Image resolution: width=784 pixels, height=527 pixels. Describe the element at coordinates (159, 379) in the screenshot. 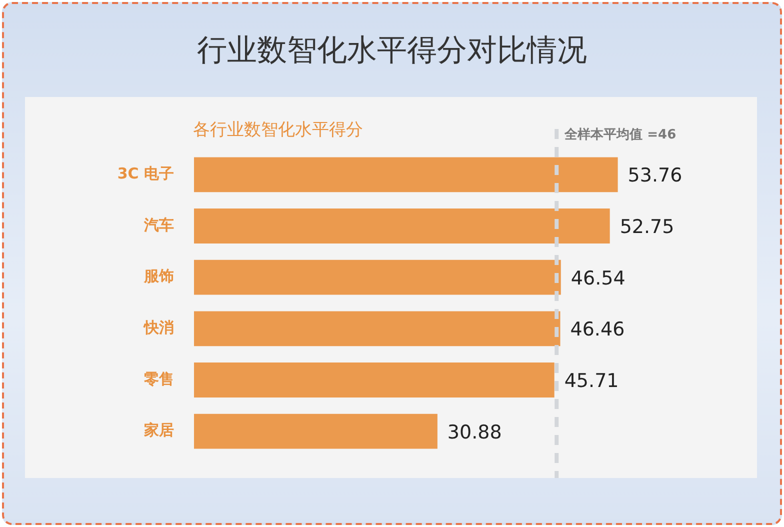

I see `y-tick-label: 零售` at that location.